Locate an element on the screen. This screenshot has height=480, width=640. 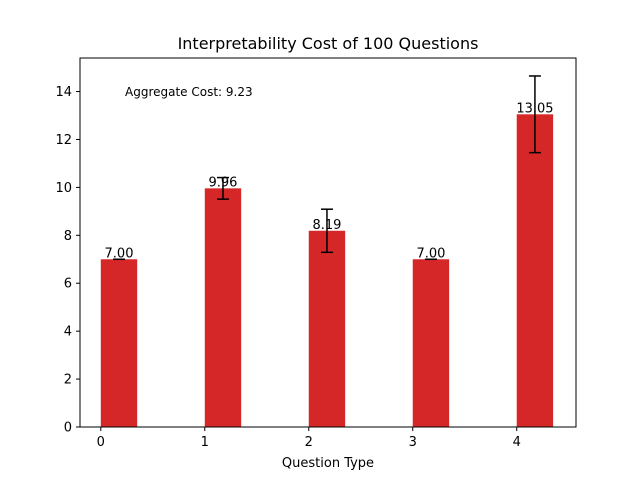
y-tick-label-12: 12 is located at coordinates (63, 140).